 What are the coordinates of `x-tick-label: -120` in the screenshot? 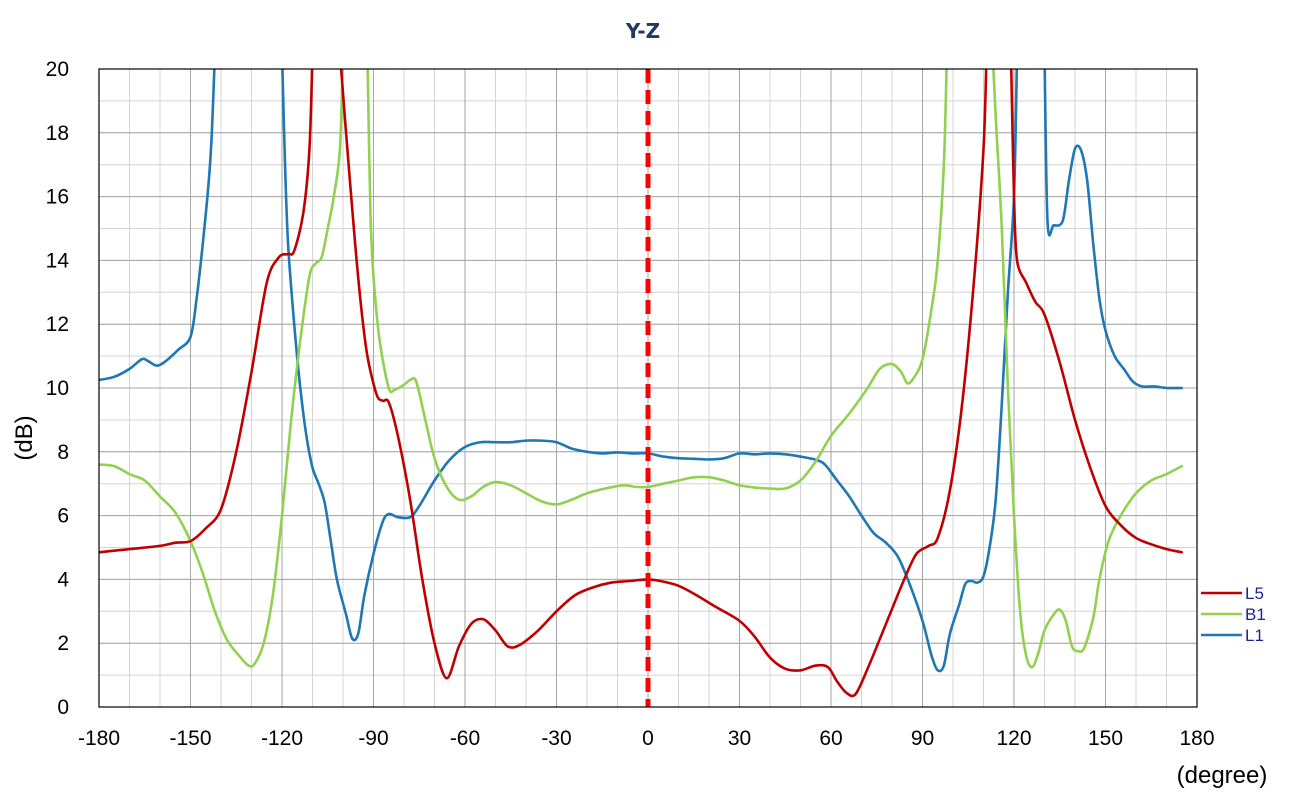 It's located at (282, 738).